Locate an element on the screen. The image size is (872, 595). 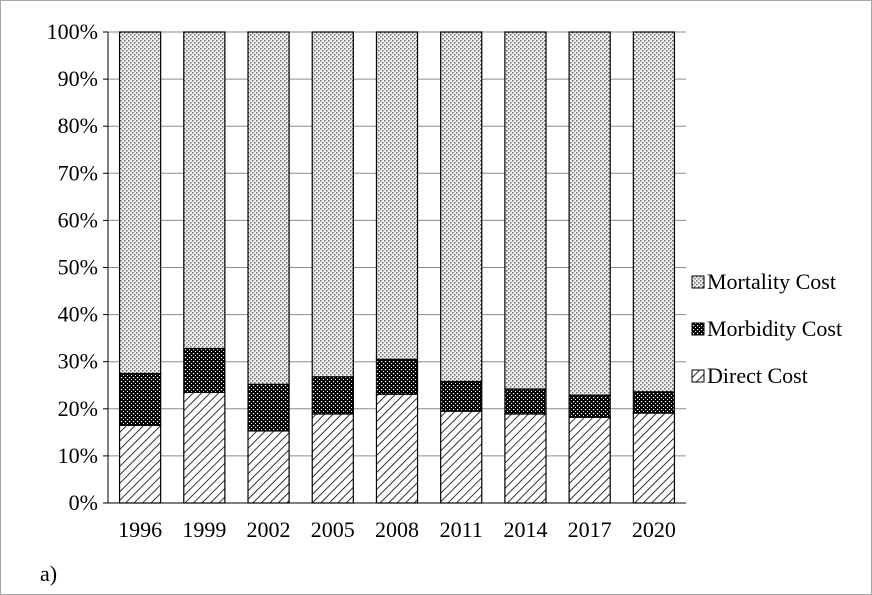
bar-mortality-cost-2011 is located at coordinates (461, 207).